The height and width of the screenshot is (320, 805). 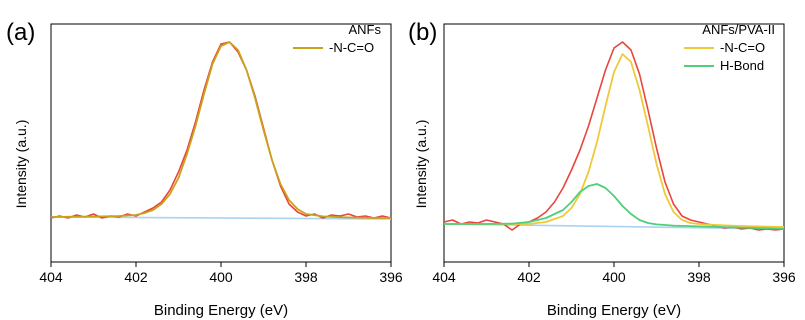 I want to click on panel-a-legend-label-n-c-o: -N-C=O, so click(x=351, y=47).